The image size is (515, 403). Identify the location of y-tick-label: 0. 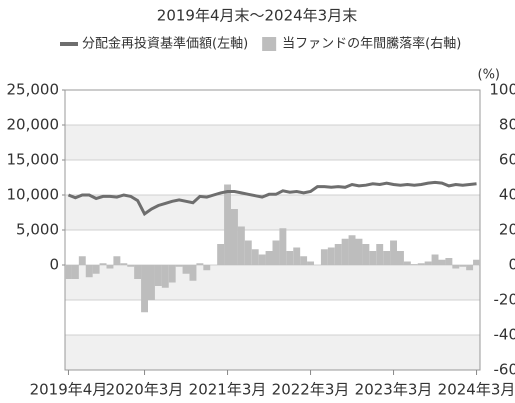
(54, 265).